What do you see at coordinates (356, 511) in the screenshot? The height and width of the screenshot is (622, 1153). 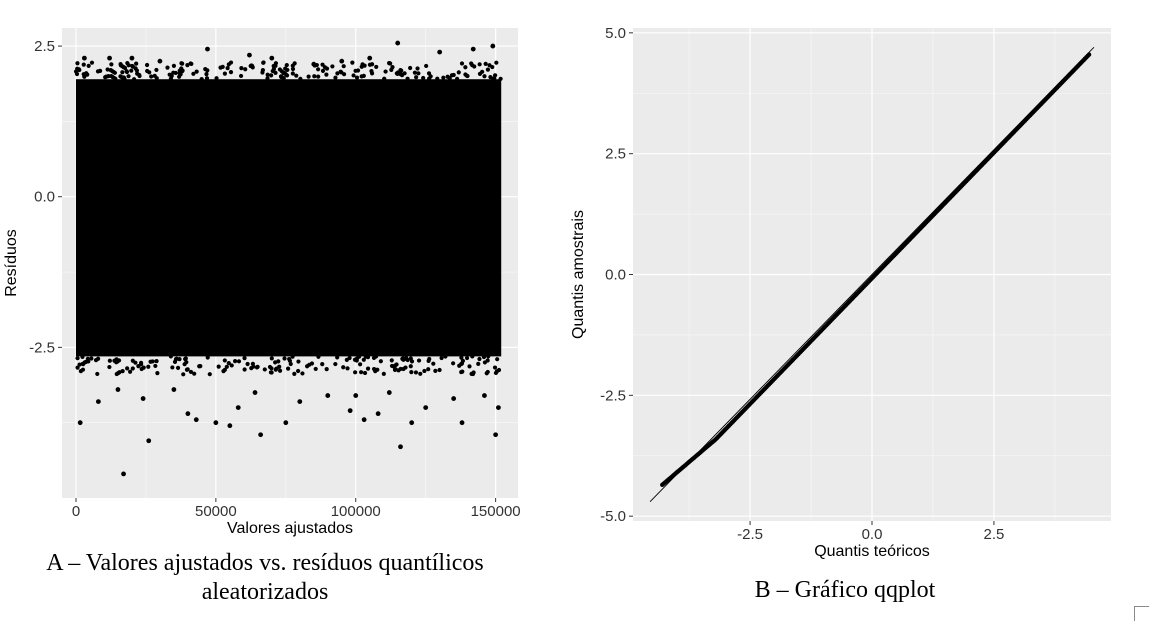 I see `x-tick-label-a: 100000` at bounding box center [356, 511].